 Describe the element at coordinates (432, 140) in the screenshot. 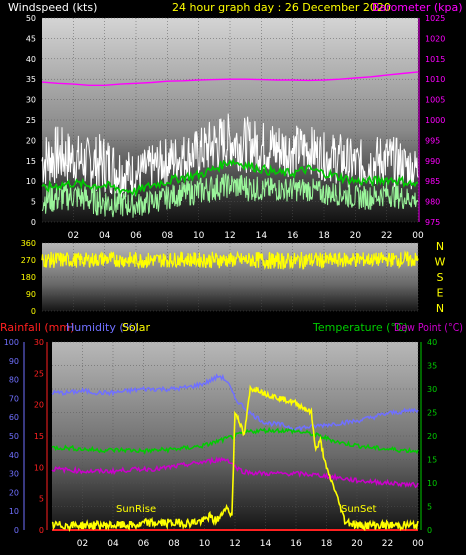

I see `y-tick-label: 995` at that location.